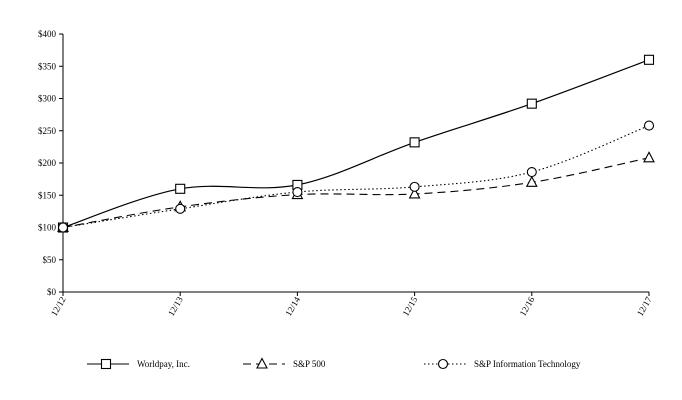 This screenshot has height=400, width=682. I want to click on legend-item-worldpay: Worldpay, Inc., so click(138, 364).